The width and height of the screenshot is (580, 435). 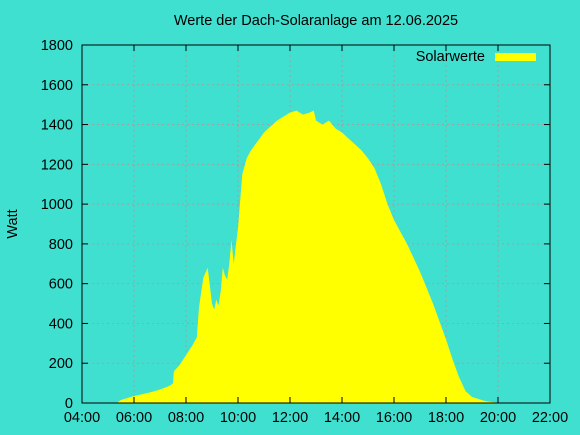 I want to click on y-tick-label: 1600, so click(x=57, y=86).